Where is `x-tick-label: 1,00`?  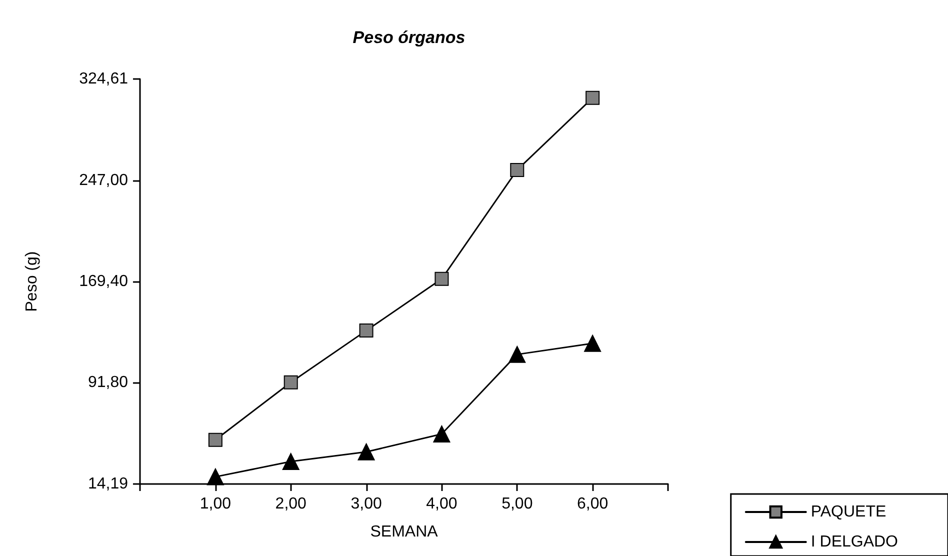
x-tick-label: 1,00 is located at coordinates (216, 504).